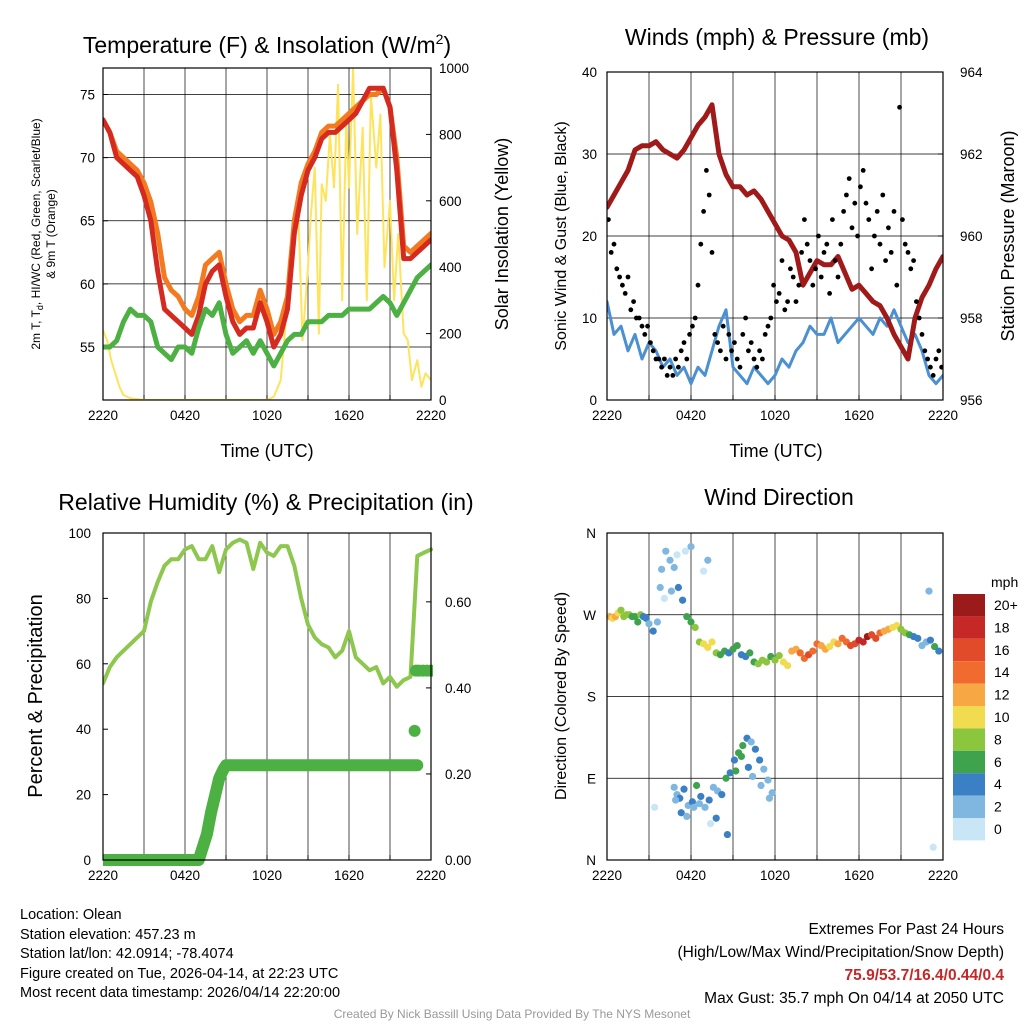  Describe the element at coordinates (450, 201) in the screenshot. I see `temp-chart-y2-tick-label: 600` at that location.